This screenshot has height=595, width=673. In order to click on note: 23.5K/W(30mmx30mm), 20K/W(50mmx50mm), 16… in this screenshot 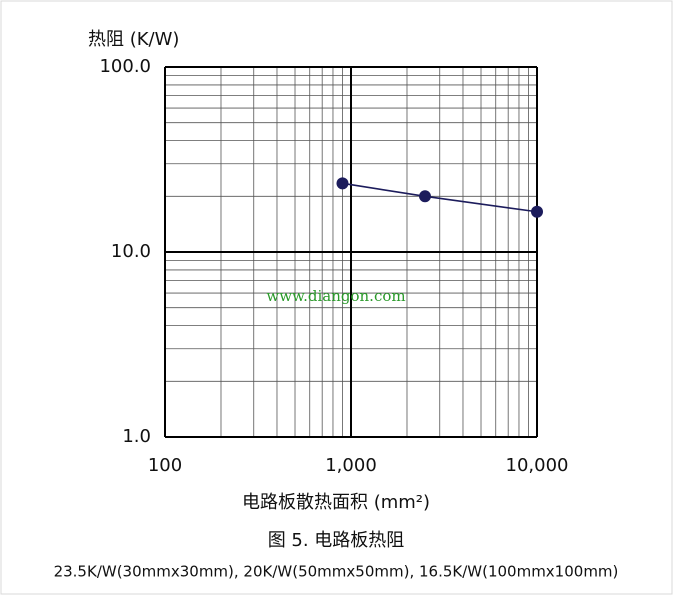, I will do `click(336, 572)`.